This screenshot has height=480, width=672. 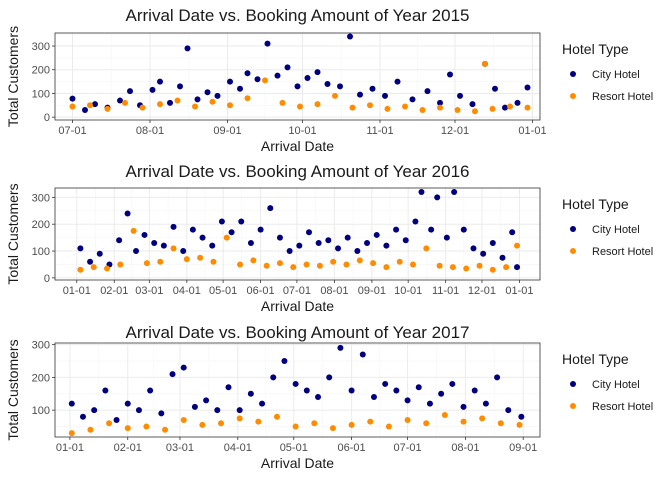 What do you see at coordinates (47, 279) in the screenshot?
I see `y-tick-label: 0` at bounding box center [47, 279].